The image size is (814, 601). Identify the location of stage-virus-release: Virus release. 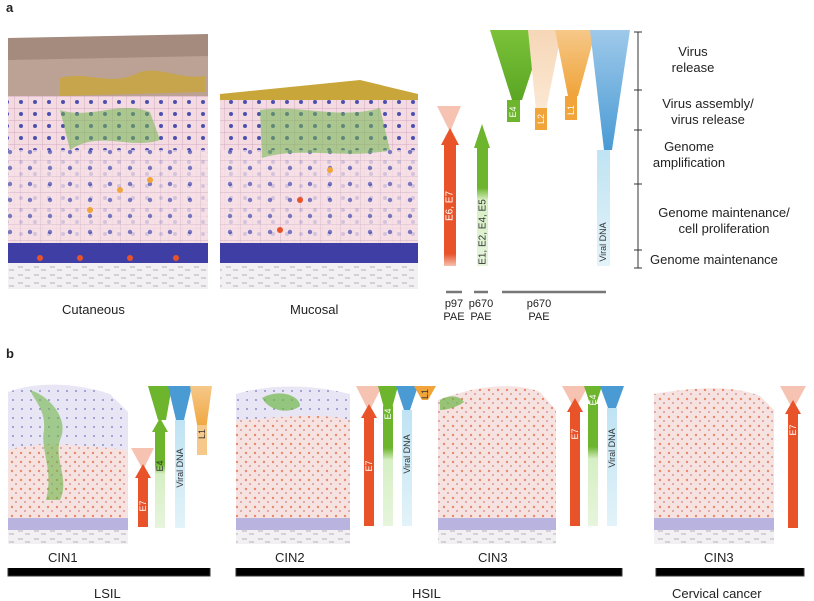
(693, 59).